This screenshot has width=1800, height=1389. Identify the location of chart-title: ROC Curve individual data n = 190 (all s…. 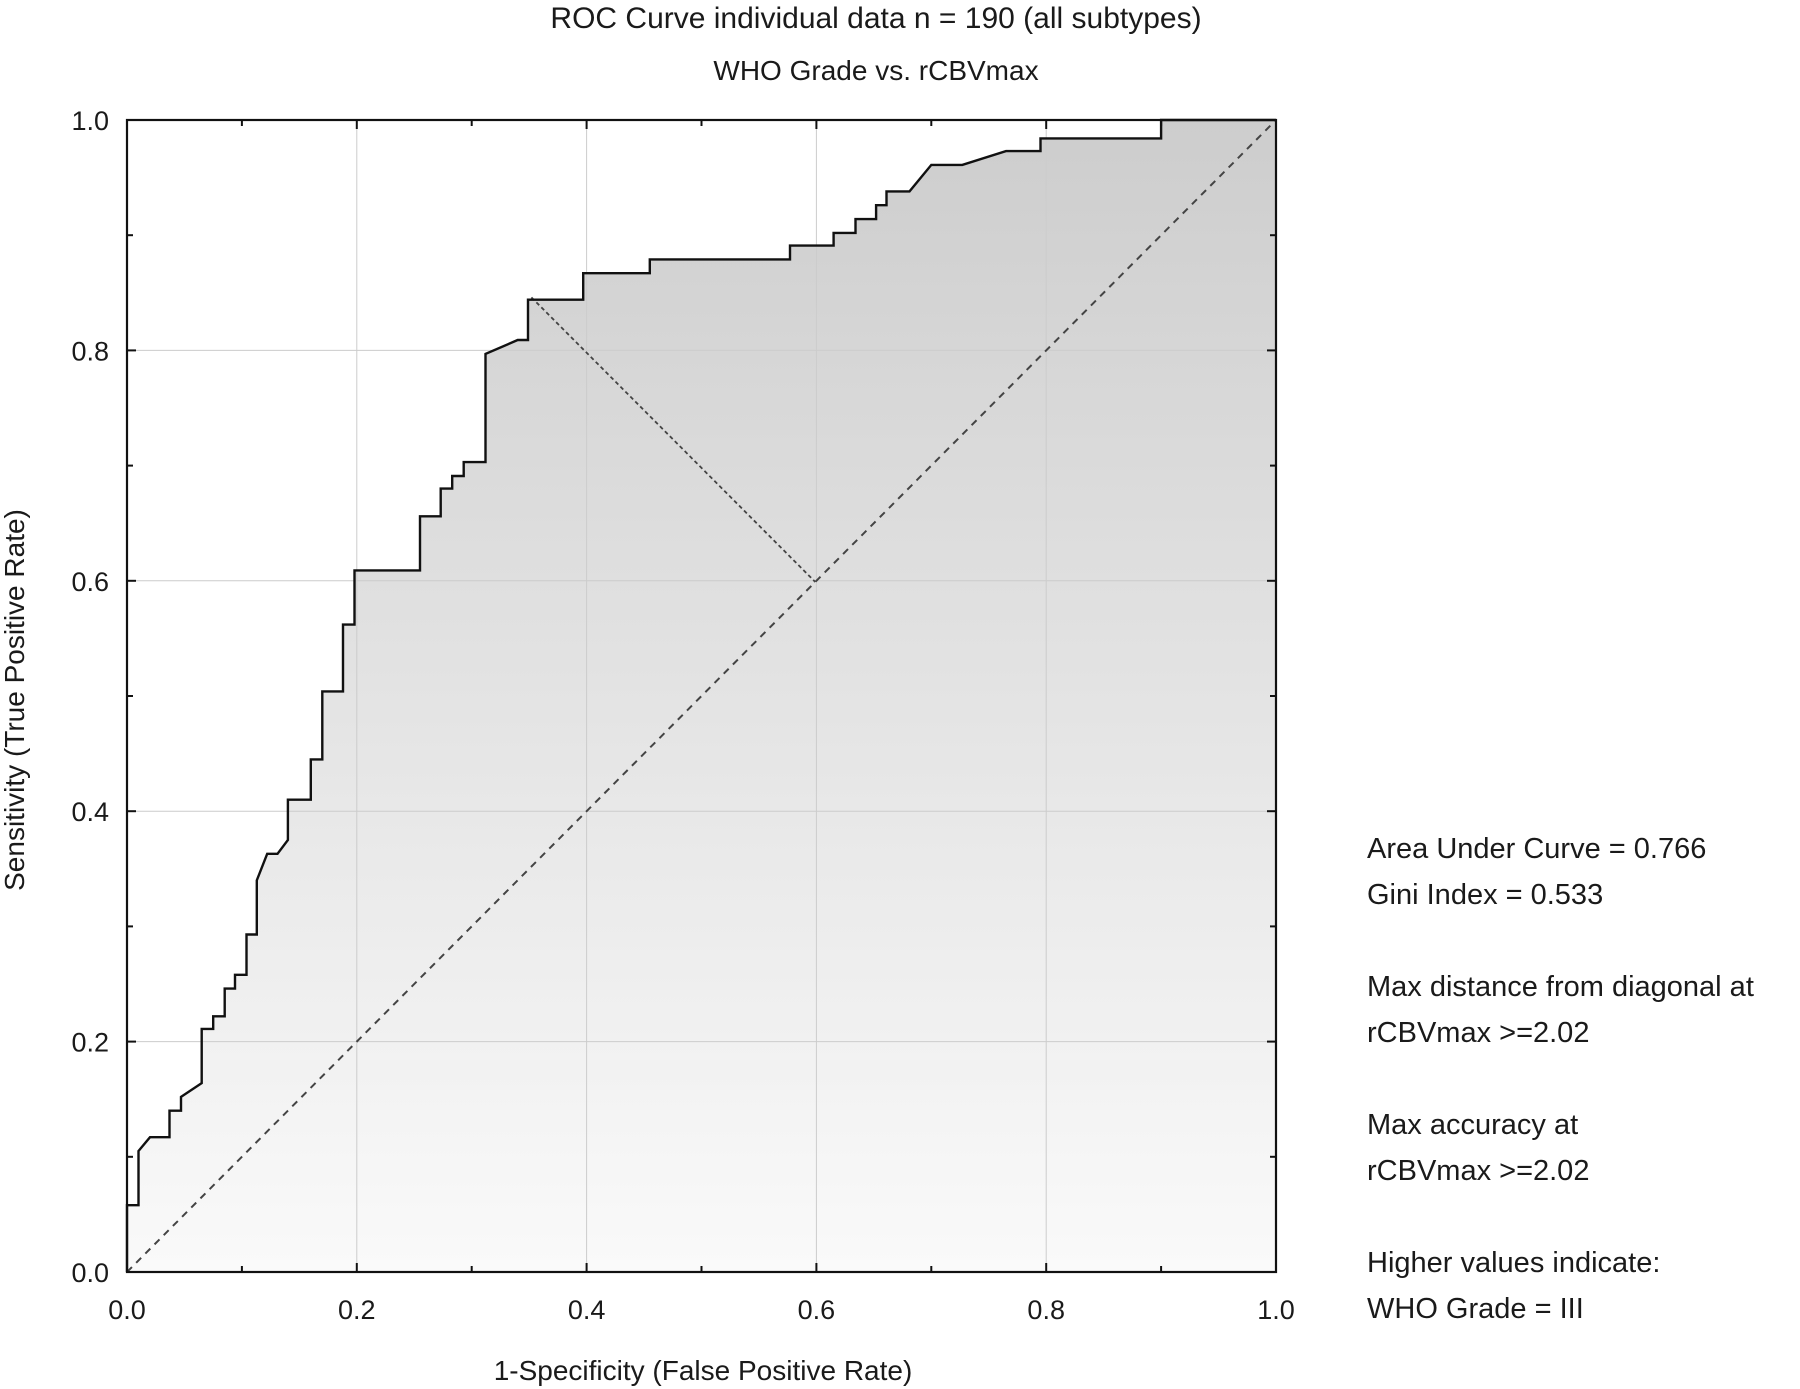
(875, 18).